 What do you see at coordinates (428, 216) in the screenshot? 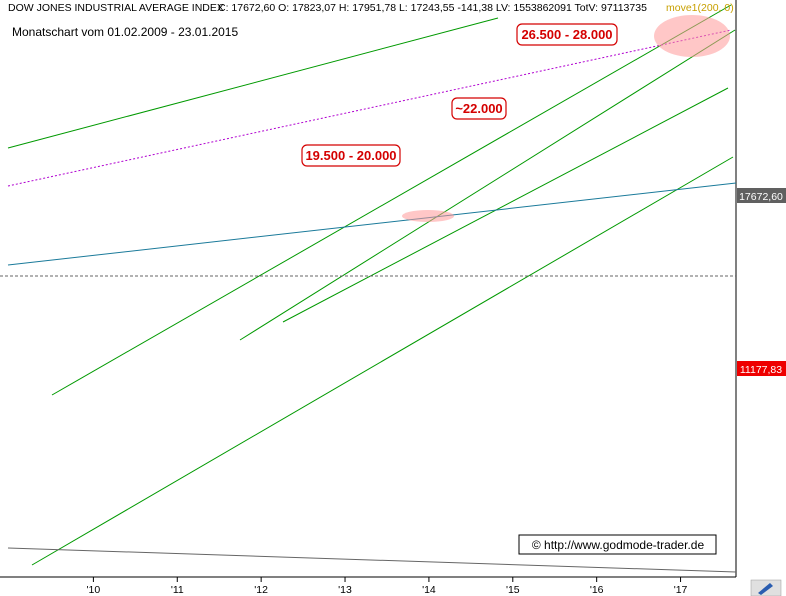
I see `highlight-ellipse-mid` at bounding box center [428, 216].